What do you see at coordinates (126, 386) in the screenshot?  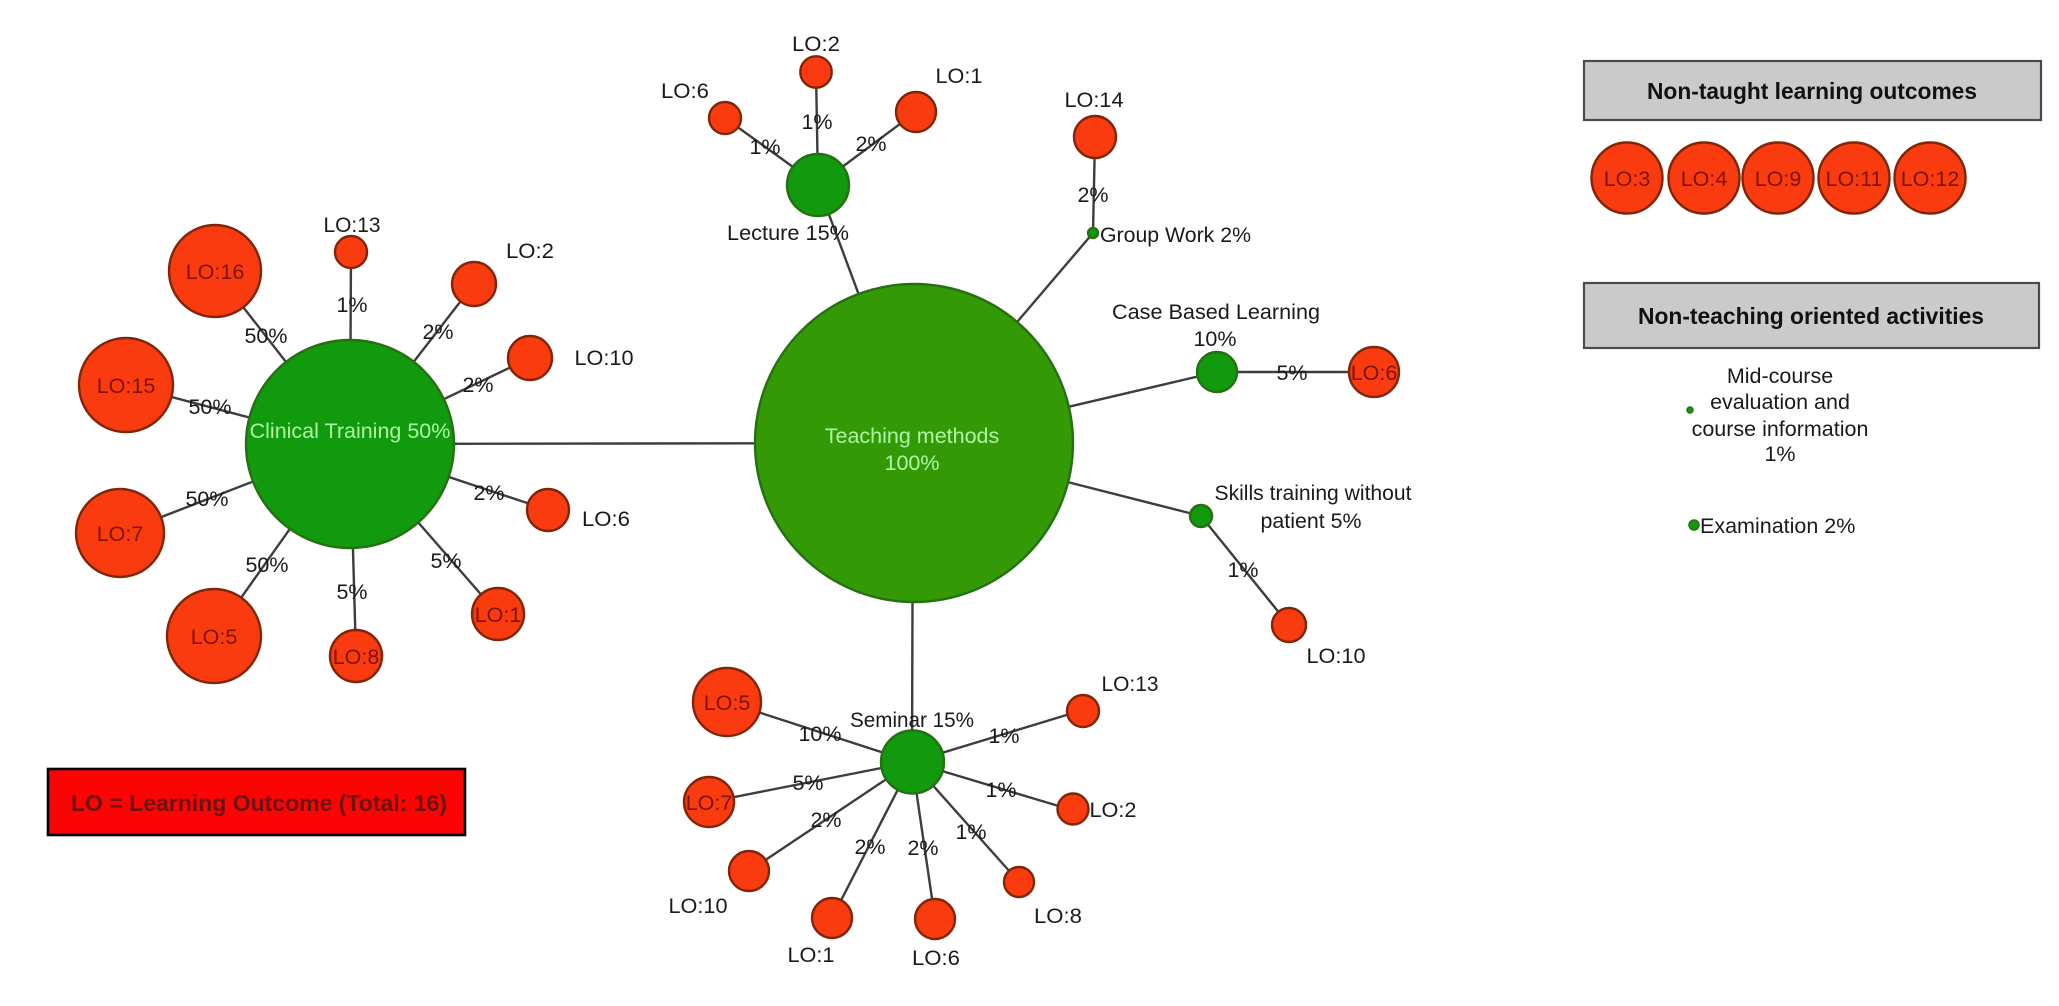 I see `svg-text: LO:15` at bounding box center [126, 386].